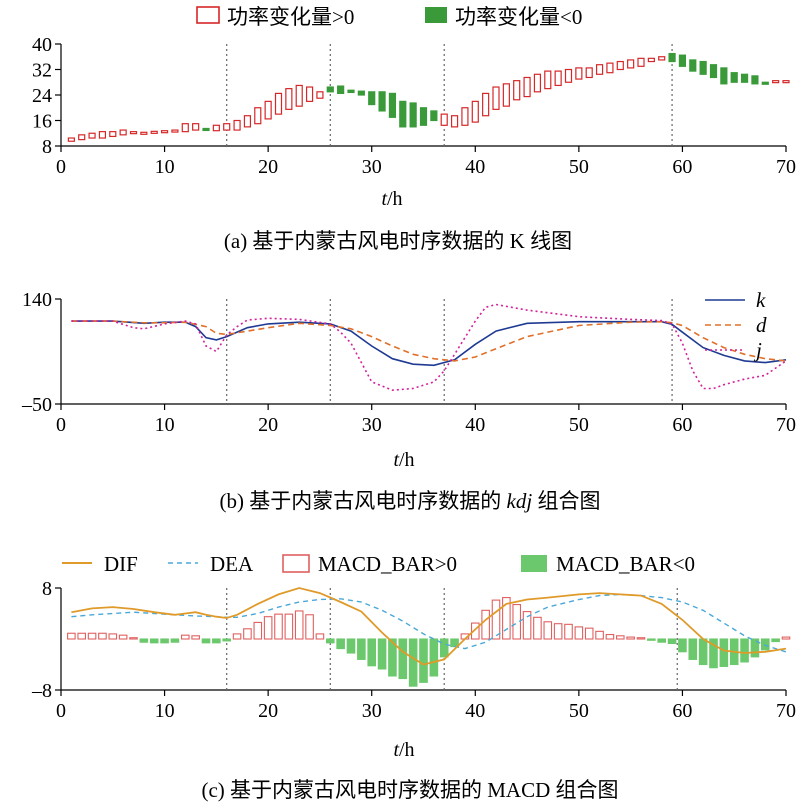 This screenshot has height=808, width=800. I want to click on panel-c-x-tick-label: 70, so click(786, 711).